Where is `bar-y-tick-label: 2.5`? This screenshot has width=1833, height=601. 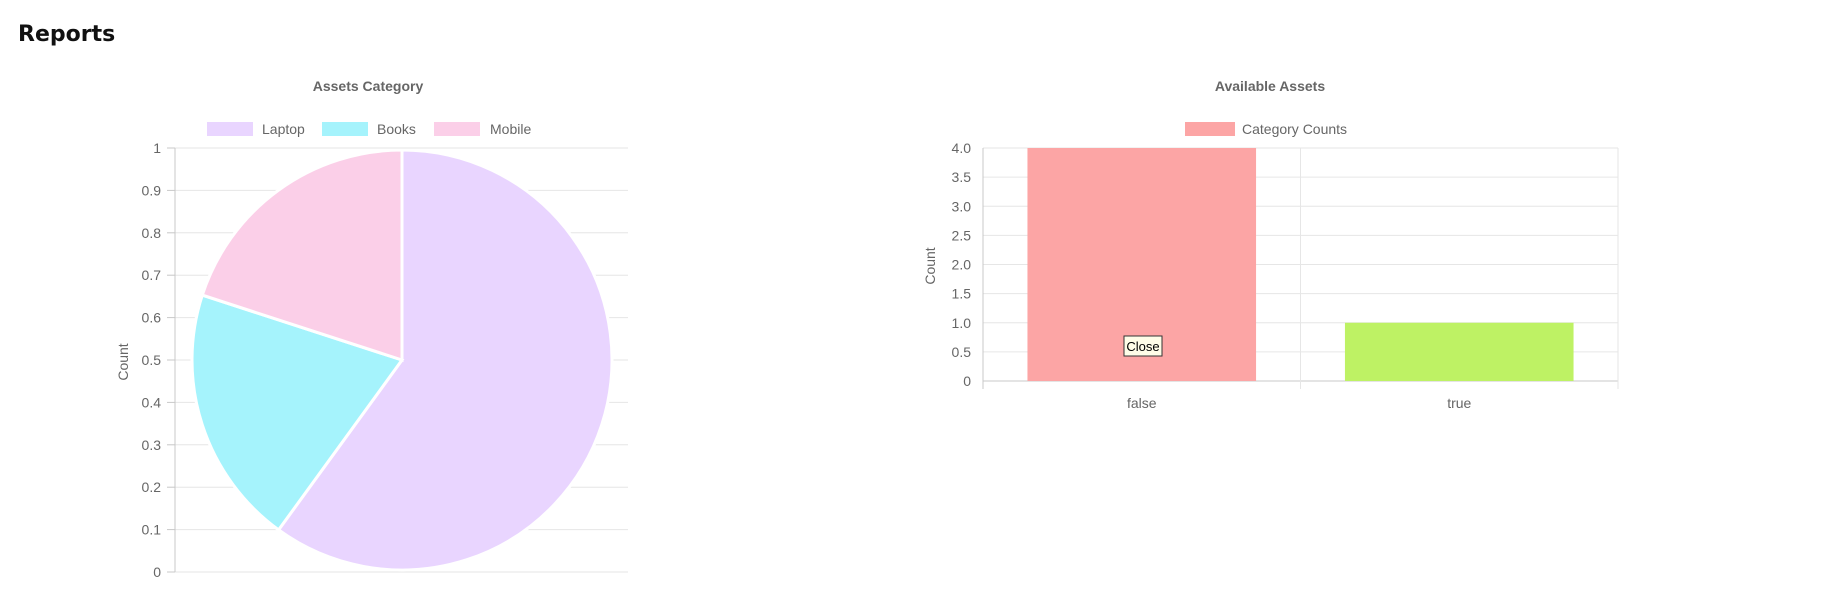
bar-y-tick-label: 2.5 is located at coordinates (962, 235).